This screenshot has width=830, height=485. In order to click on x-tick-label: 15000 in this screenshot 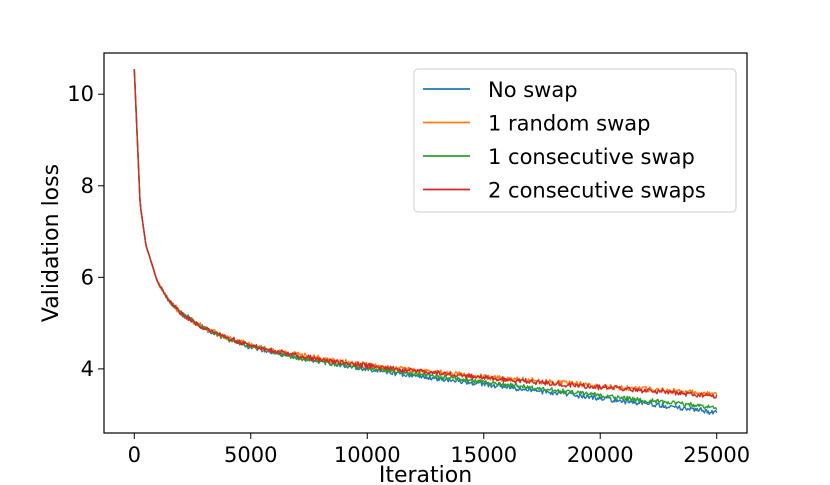, I will do `click(483, 455)`.